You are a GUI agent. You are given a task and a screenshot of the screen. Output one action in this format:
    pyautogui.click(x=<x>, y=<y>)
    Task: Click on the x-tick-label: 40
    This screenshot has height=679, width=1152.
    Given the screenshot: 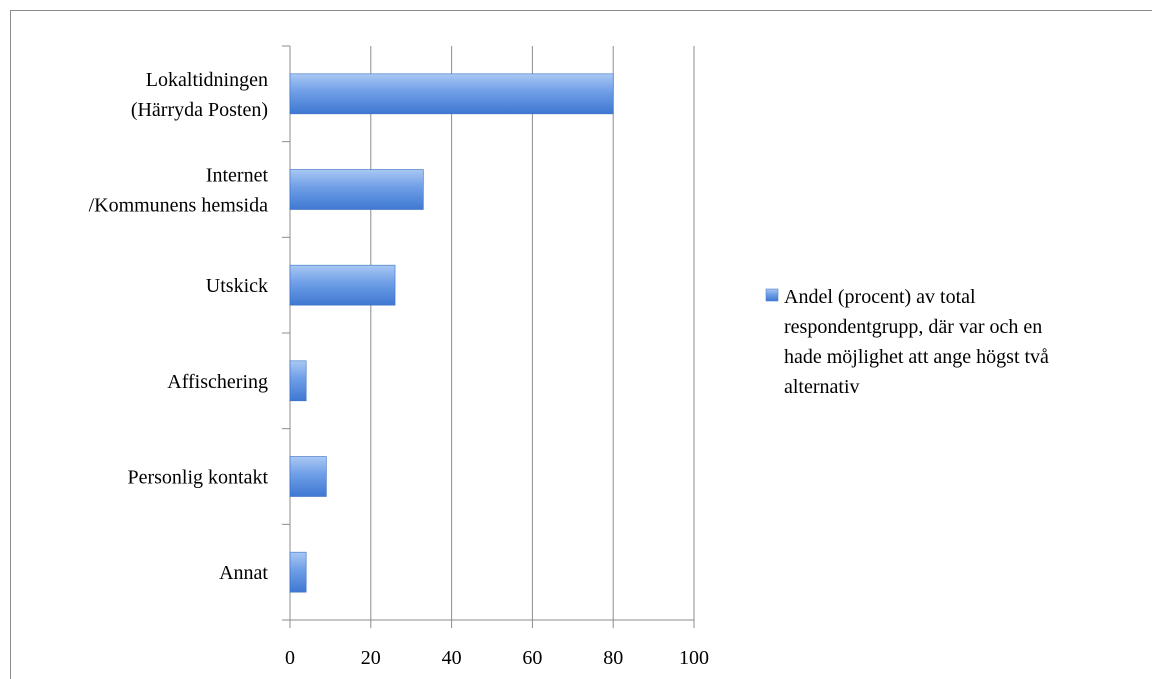 What is the action you would take?
    pyautogui.click(x=452, y=658)
    